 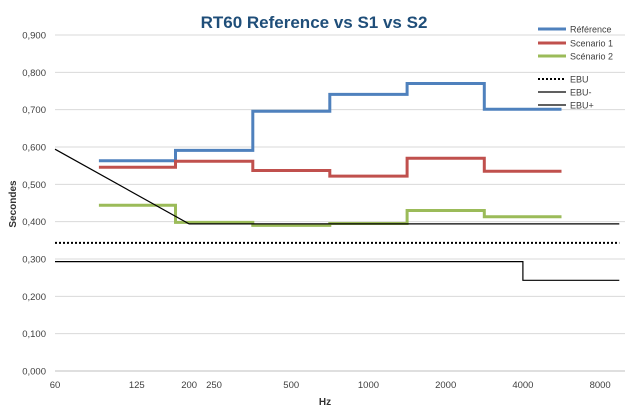 What do you see at coordinates (189, 385) in the screenshot?
I see `x-tick-label: 200` at bounding box center [189, 385].